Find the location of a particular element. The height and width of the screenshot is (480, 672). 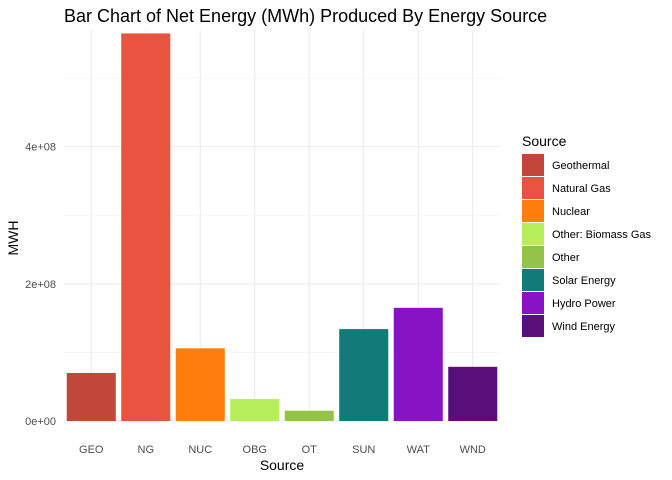

bar-wnd is located at coordinates (473, 393).